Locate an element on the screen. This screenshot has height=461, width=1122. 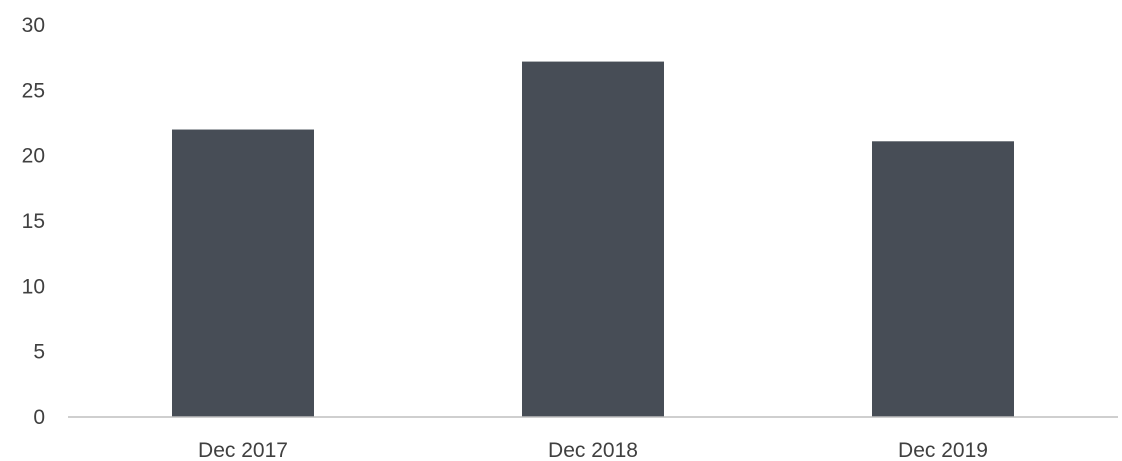
y-tick-label: 20 is located at coordinates (33, 156).